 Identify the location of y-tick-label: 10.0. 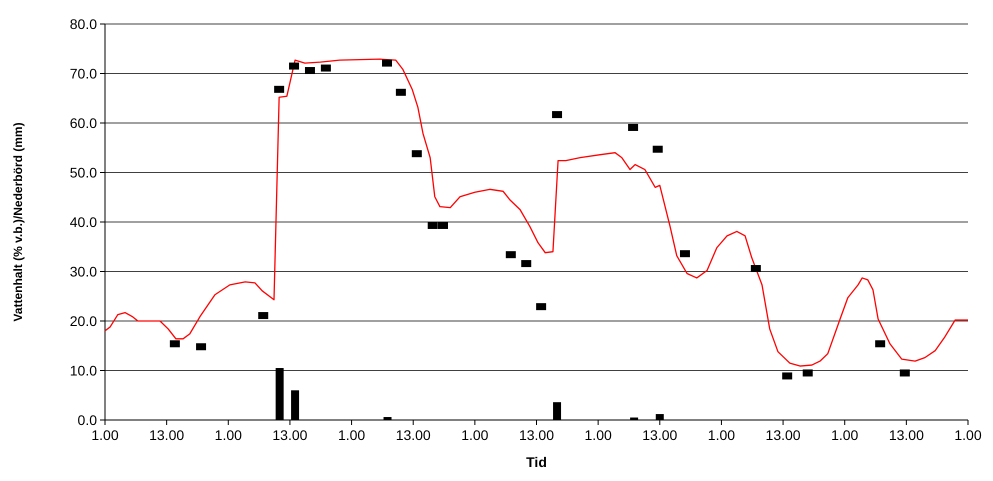
(84, 370).